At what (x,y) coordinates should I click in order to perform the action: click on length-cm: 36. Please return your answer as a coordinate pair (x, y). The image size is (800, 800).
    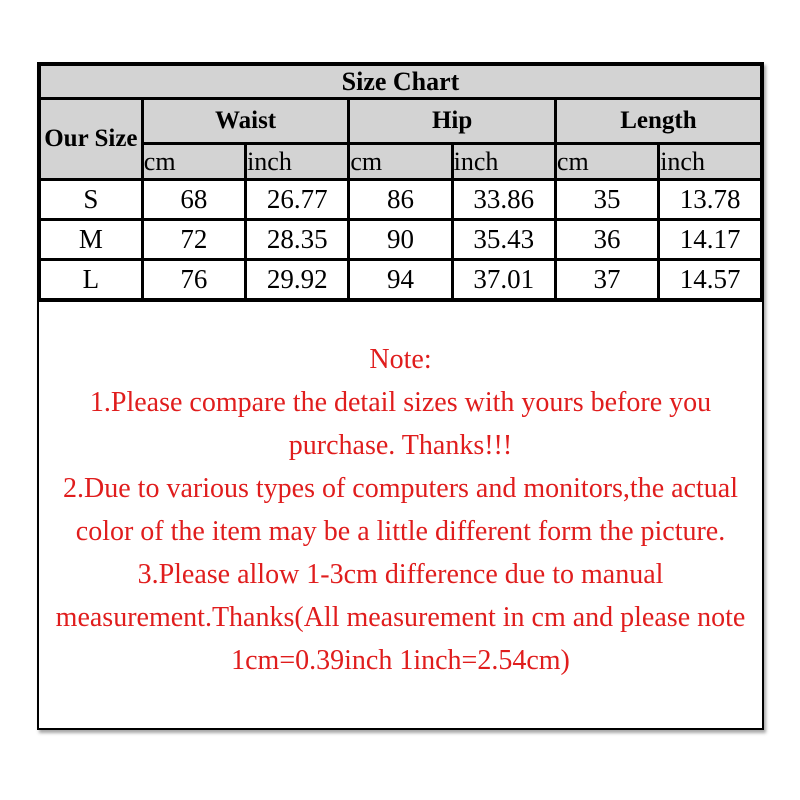
    Looking at the image, I should click on (607, 239).